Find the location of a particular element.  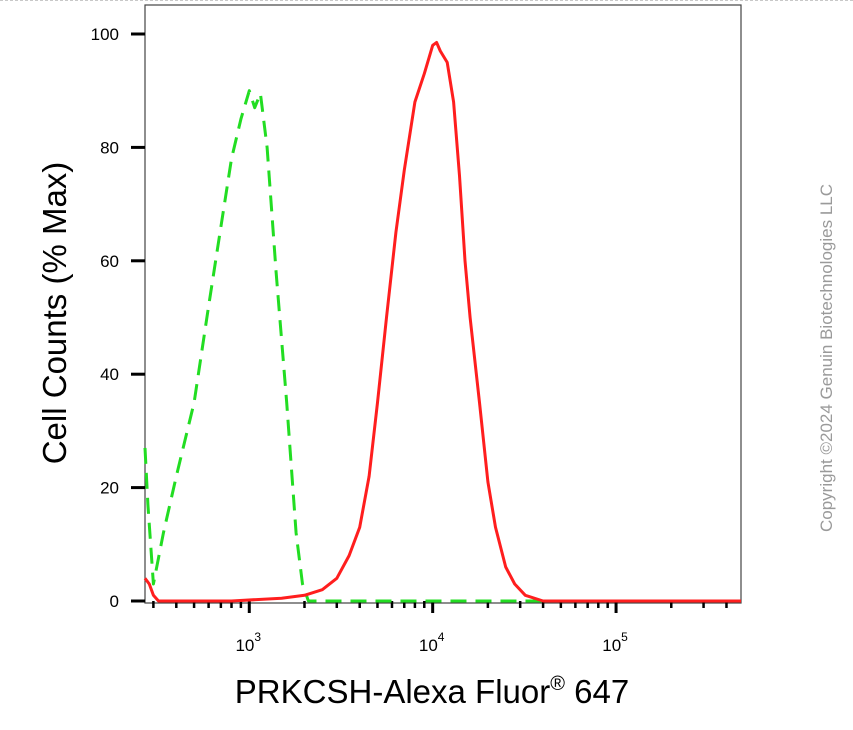

y-axis-label: Cell Counts (% Max) is located at coordinates (54, 313).